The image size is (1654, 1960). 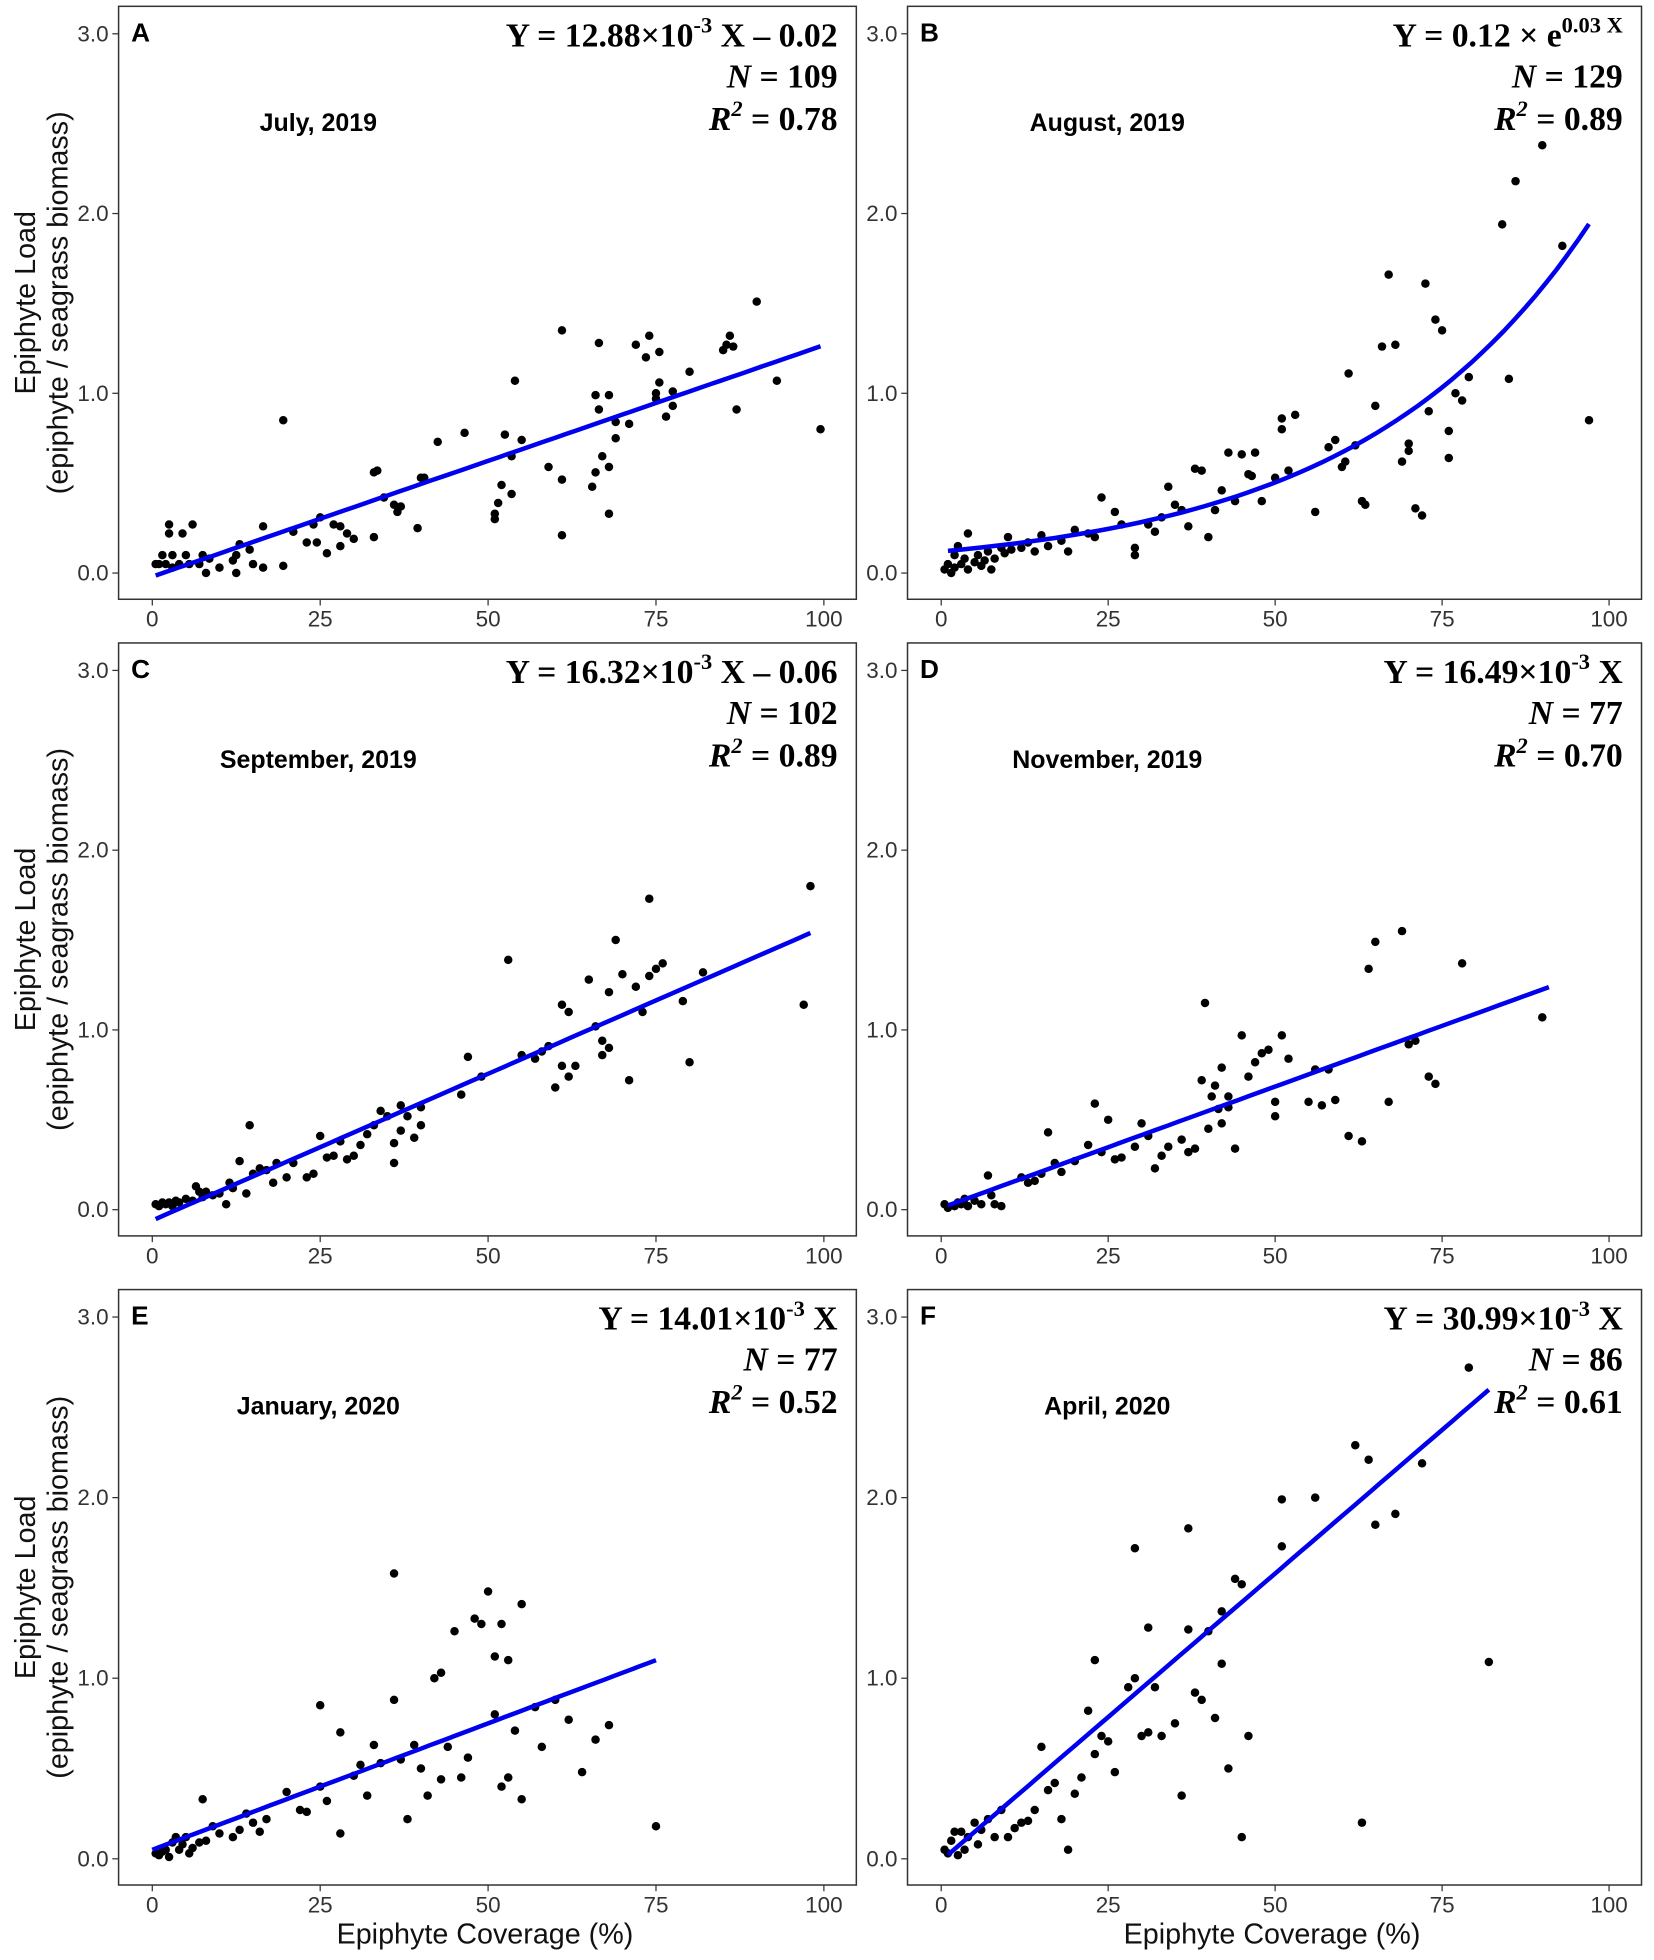 What do you see at coordinates (803, 1360) in the screenshot?
I see `n-value: = 77` at bounding box center [803, 1360].